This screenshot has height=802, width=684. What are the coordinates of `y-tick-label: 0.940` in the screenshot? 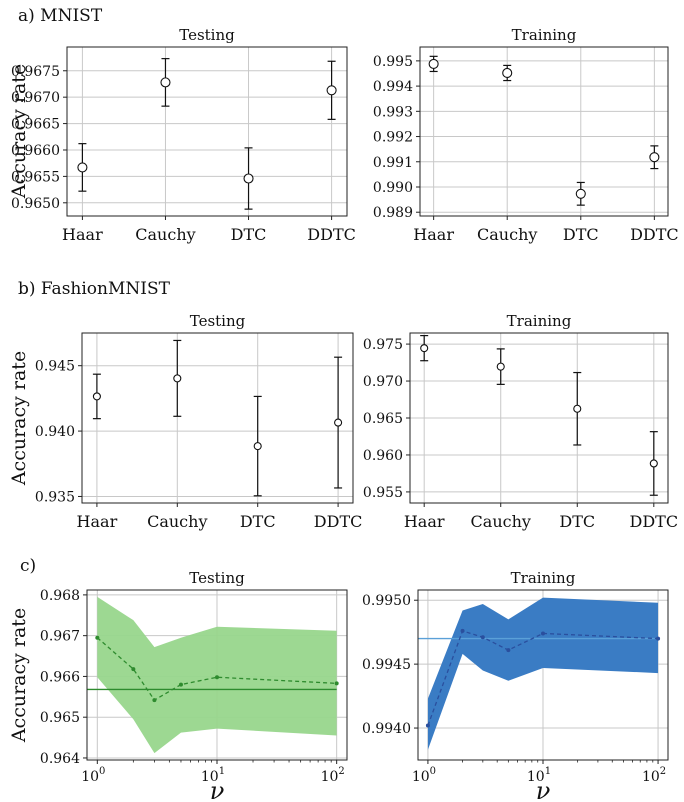 It's located at (55, 432).